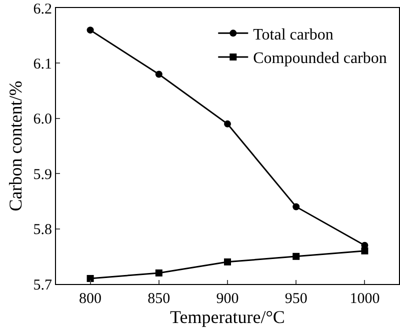  I want to click on x-tick-label: 950, so click(296, 299).